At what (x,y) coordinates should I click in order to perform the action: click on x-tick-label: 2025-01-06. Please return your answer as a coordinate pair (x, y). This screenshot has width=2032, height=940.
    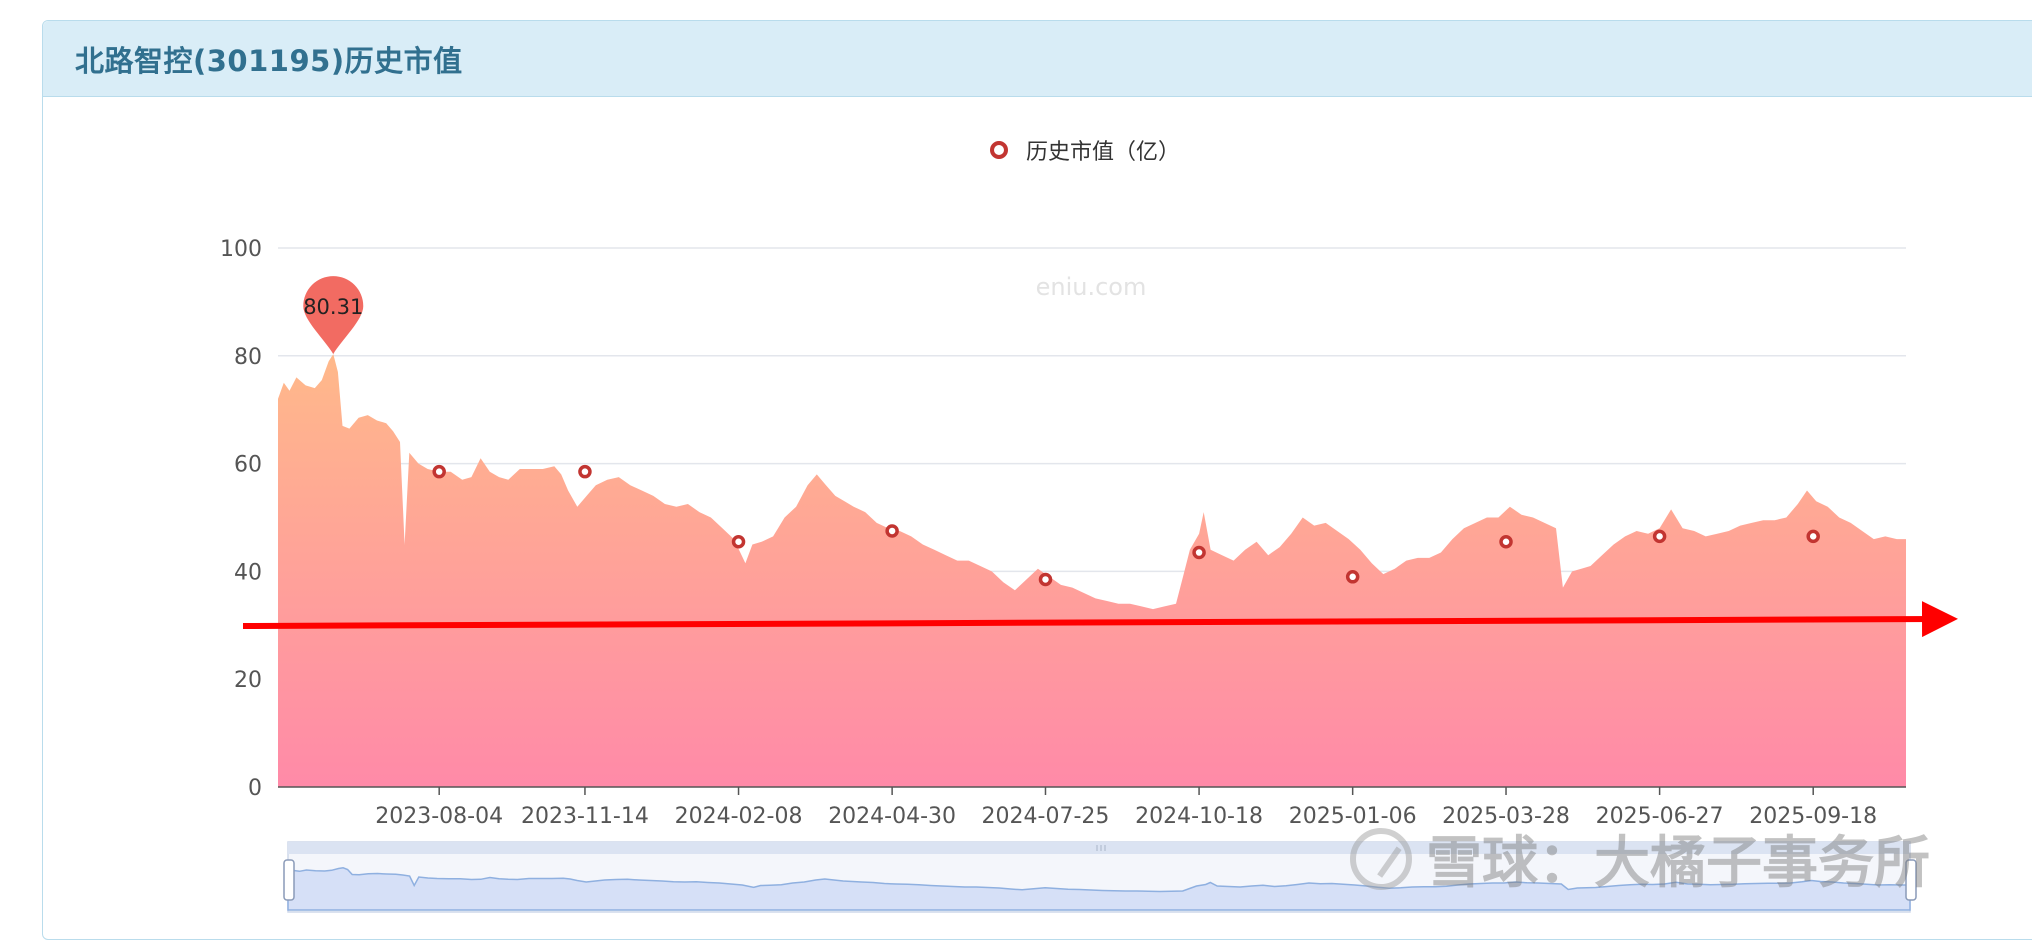
    Looking at the image, I should click on (1353, 816).